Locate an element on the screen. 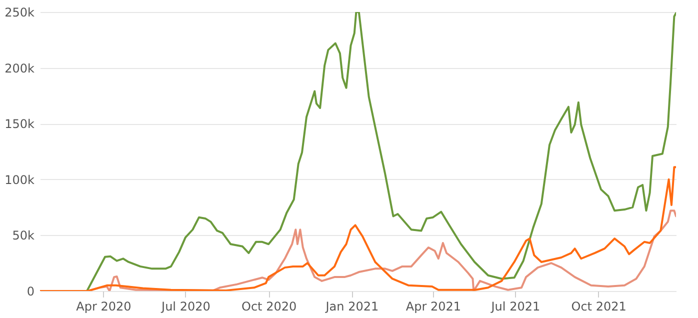 This screenshot has width=698, height=318. x-tick-label: Apr 2021 is located at coordinates (434, 307).